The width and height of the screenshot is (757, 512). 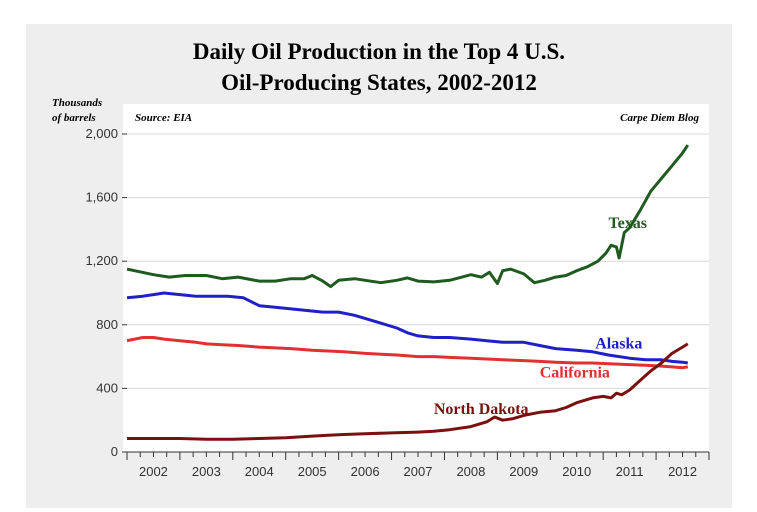 I want to click on chart-title-line-1: Daily Oil Production in the Top 4 U.S., so click(x=379, y=51).